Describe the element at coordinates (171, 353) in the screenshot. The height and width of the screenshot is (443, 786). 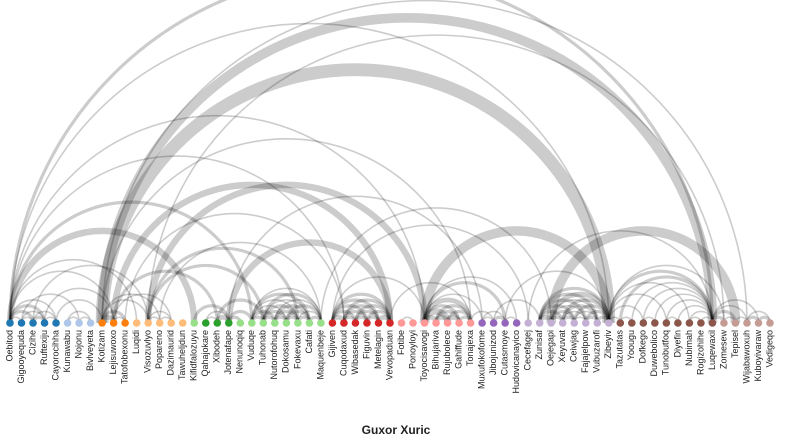
I see `node-label: Dazimaurid` at that location.